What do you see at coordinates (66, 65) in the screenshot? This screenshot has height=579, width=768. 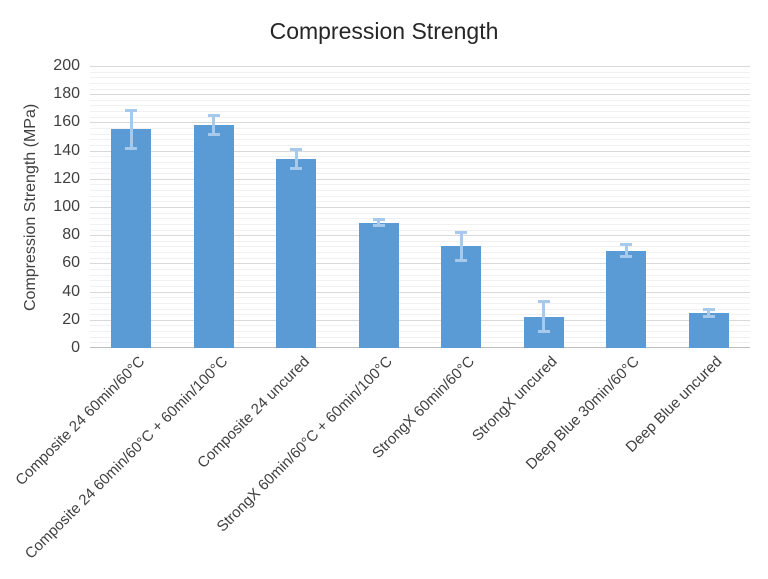 I see `y-axis-tick-label: 200` at bounding box center [66, 65].